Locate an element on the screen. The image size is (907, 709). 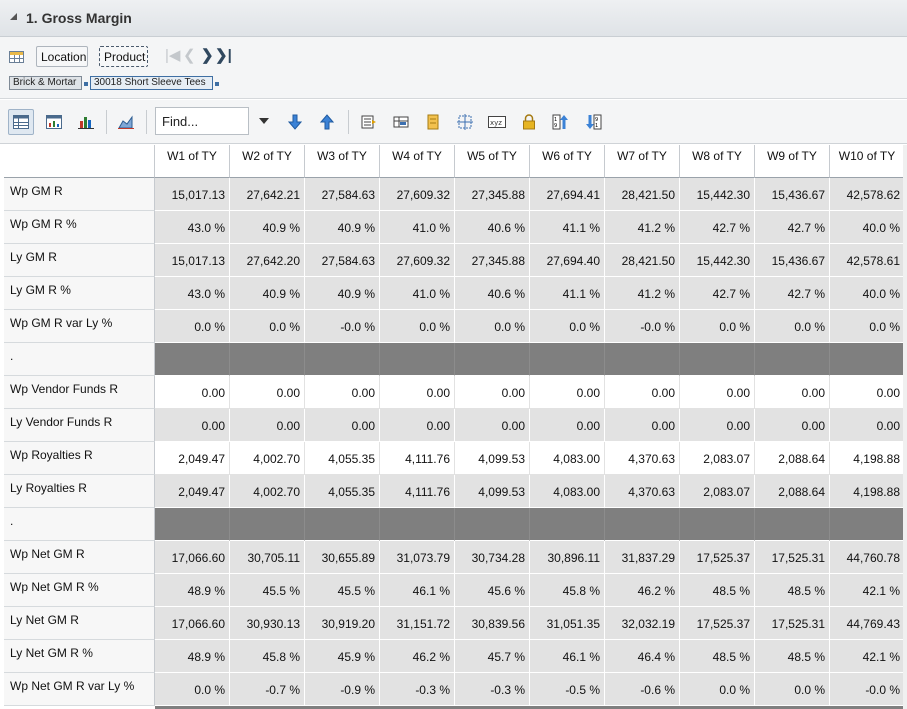
grid-chart-view-button is located at coordinates (54, 122).